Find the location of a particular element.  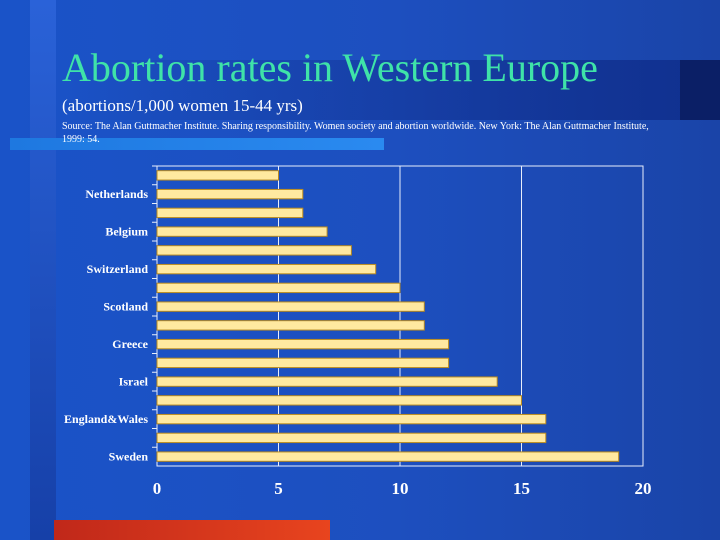

x-tick-label: 5 is located at coordinates (278, 488).